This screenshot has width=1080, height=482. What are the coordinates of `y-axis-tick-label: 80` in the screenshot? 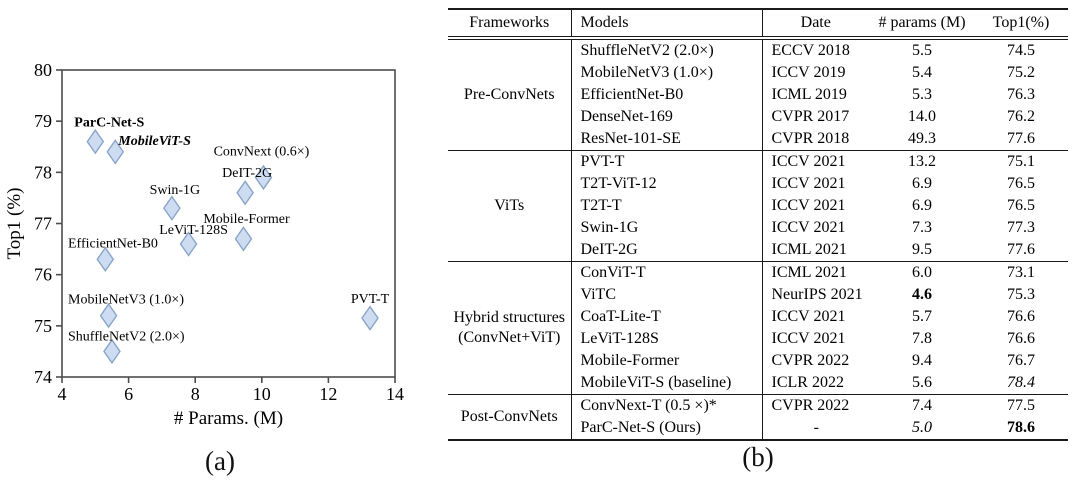 It's located at (43, 70).